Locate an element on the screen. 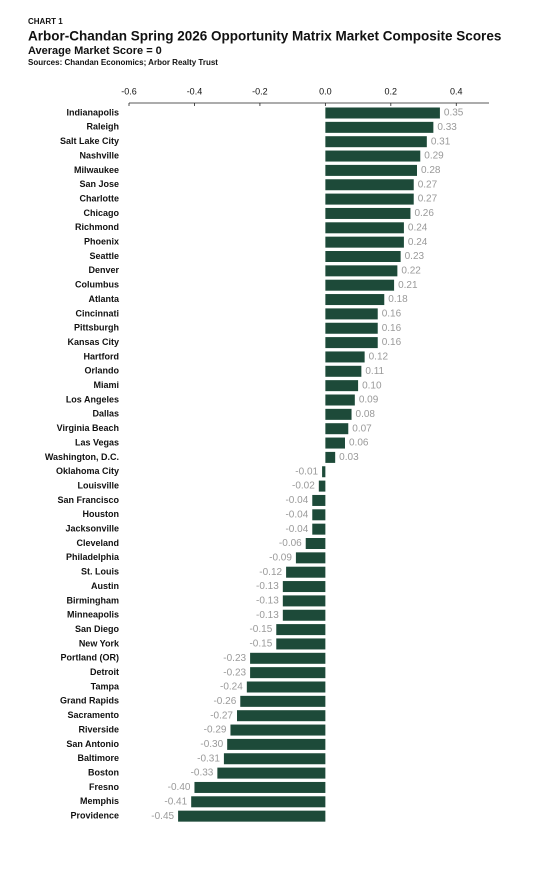 The width and height of the screenshot is (546, 871). y-tick-label: Memphis is located at coordinates (99, 801).